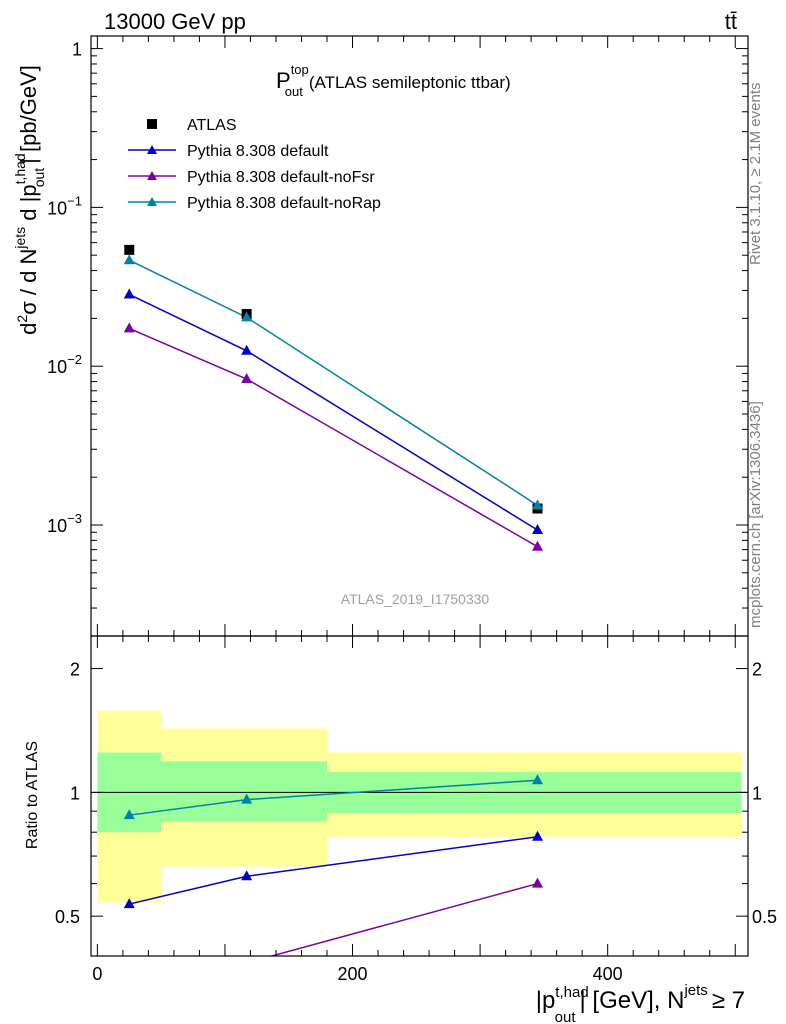 The height and width of the screenshot is (1024, 786). What do you see at coordinates (75, 793) in the screenshot?
I see `ratio-ytick-label-left-1: 1` at bounding box center [75, 793].